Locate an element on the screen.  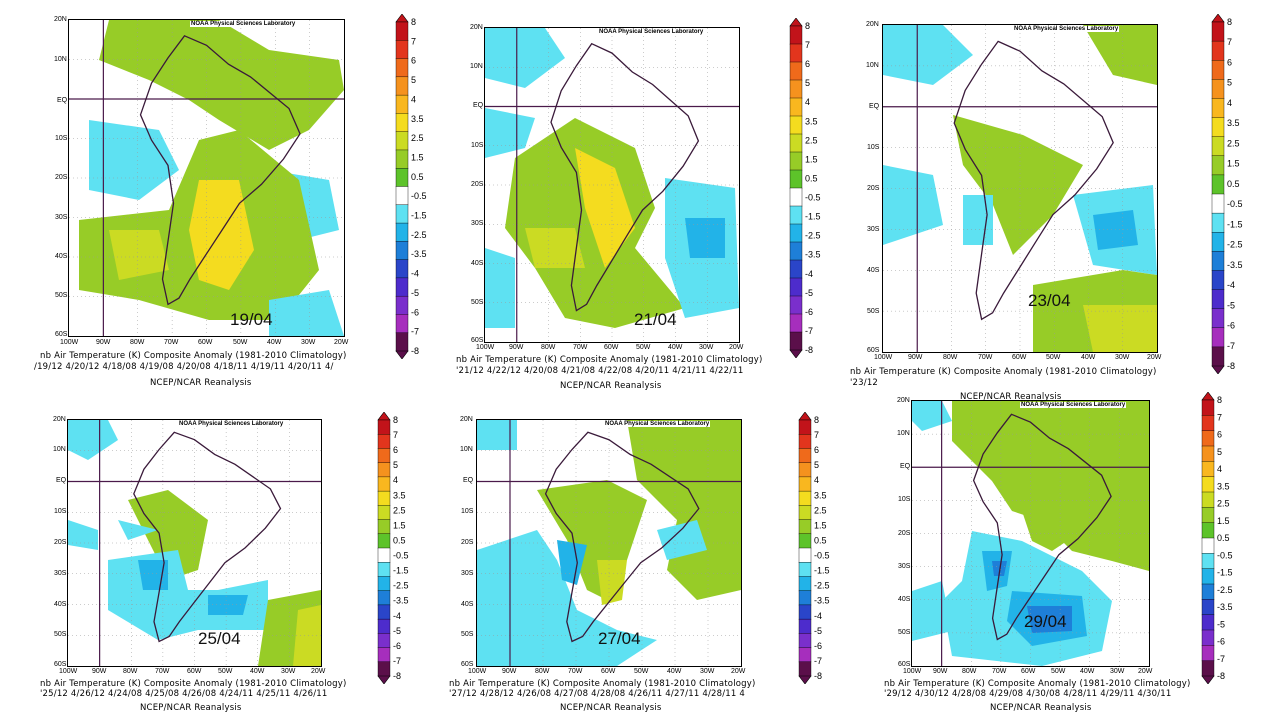
lon-label: 100W is located at coordinates (485, 347).